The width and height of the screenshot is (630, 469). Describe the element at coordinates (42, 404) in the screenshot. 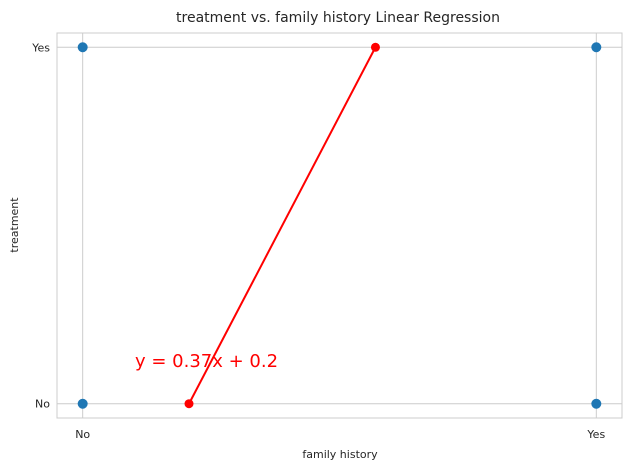

I see `y-tick-label: No` at that location.